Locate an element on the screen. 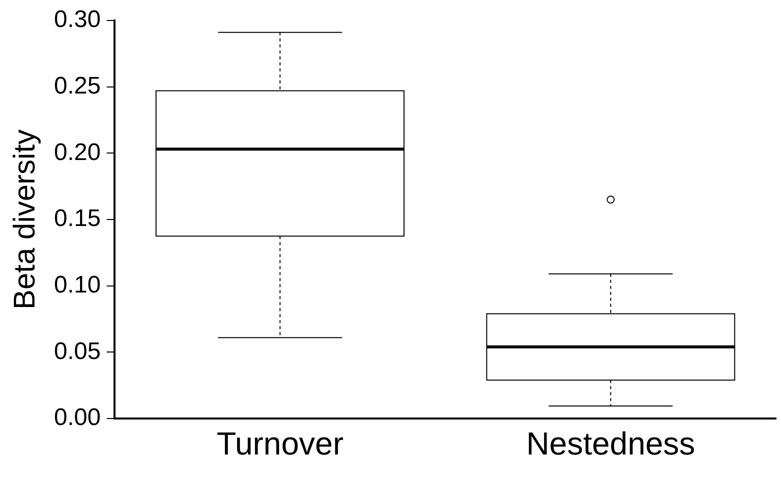 Image resolution: width=781 pixels, height=477 pixels. y-axis-title: Beta diversity is located at coordinates (25, 219).